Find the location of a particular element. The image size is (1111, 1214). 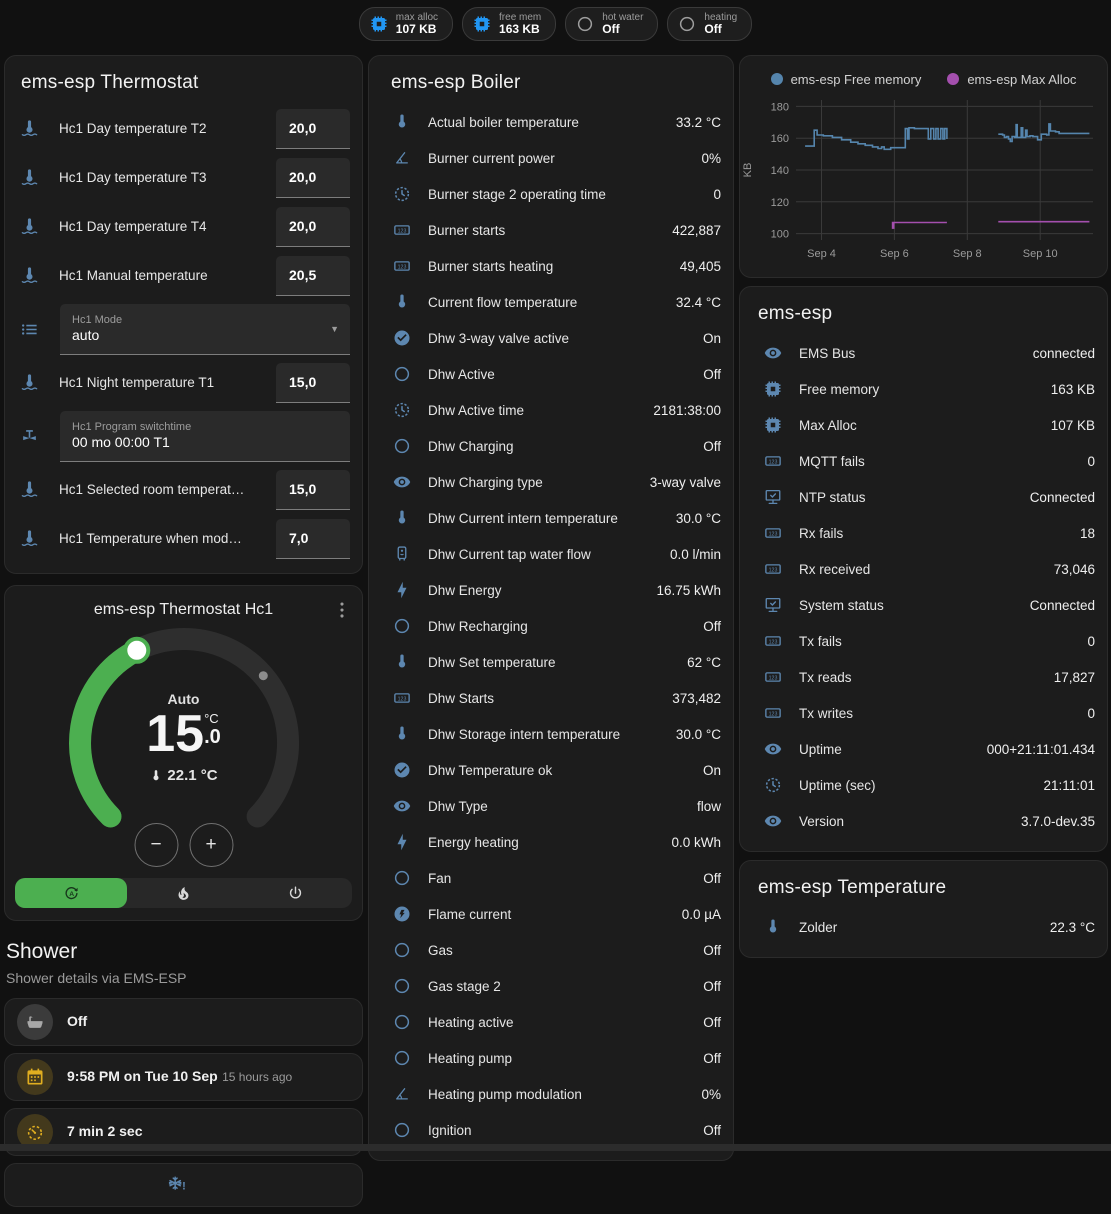

card-title: ems-esp Thermostat Hc1 is located at coordinates (183, 609).